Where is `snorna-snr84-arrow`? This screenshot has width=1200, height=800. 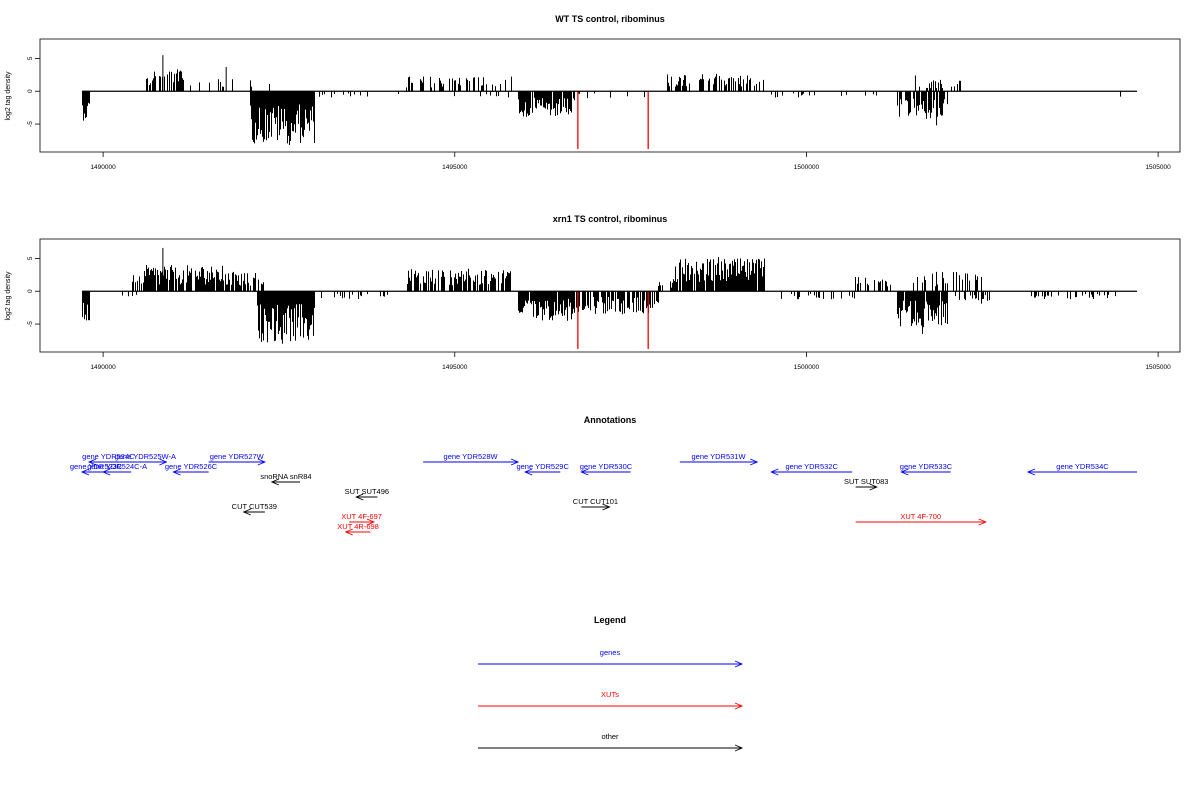 snorna-snr84-arrow is located at coordinates (285, 482).